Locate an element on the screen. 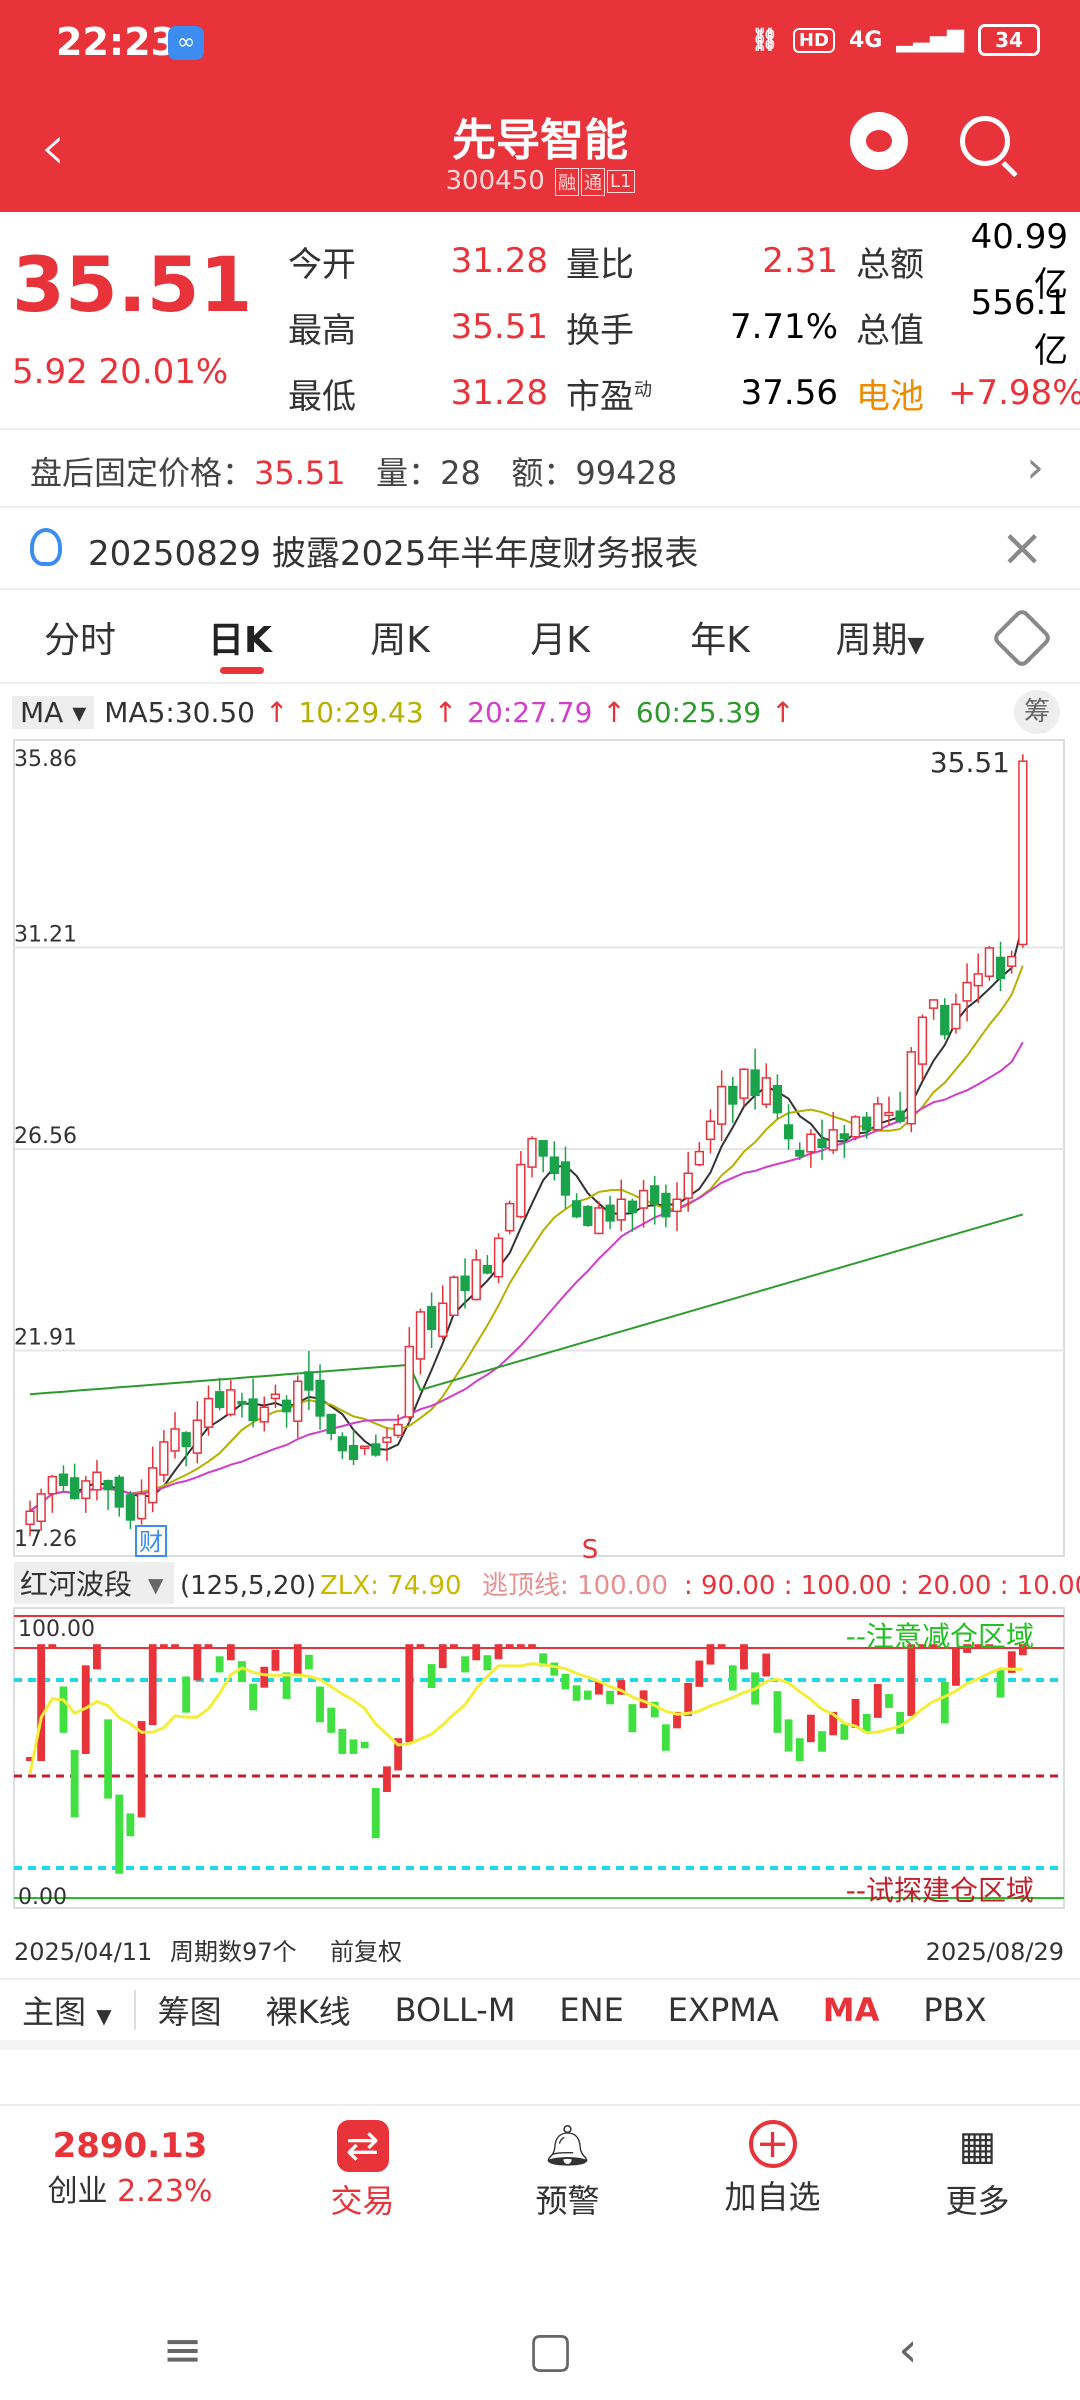 This screenshot has height=2400, width=1080. trade-button: ⇄ 交易 is located at coordinates (362, 2165).